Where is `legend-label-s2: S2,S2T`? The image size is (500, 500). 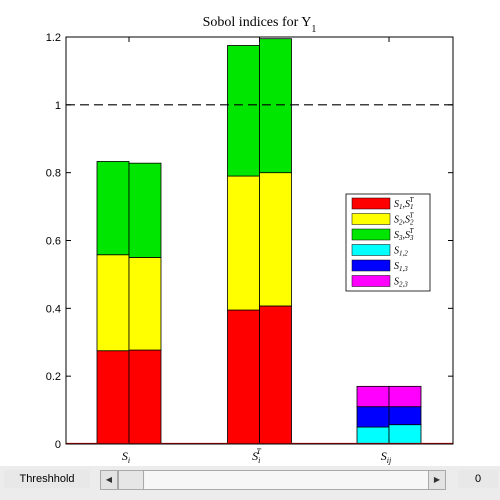
legend-label-s2: S2,S2T is located at coordinates (404, 219).